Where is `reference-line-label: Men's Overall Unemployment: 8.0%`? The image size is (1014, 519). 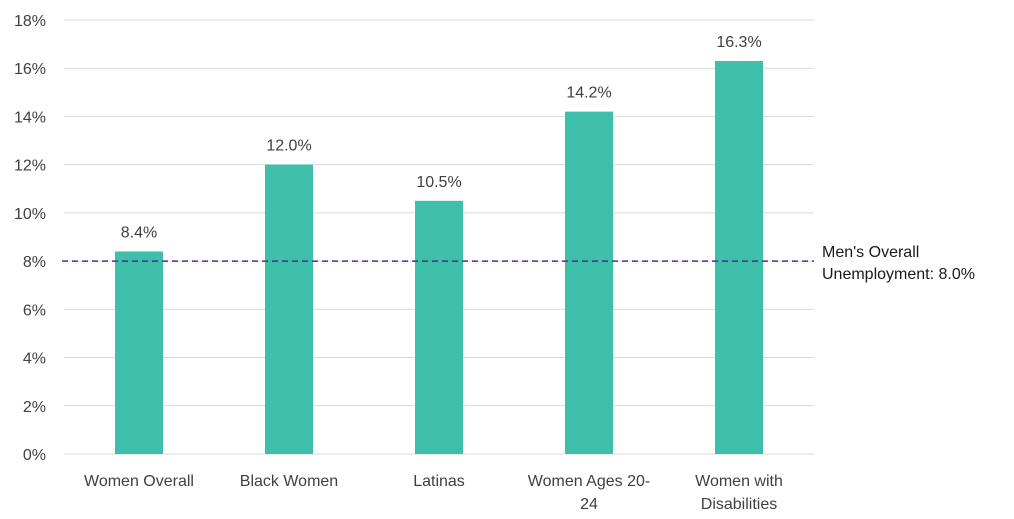
reference-line-label: Men's Overall Unemployment: 8.0% is located at coordinates (898, 263).